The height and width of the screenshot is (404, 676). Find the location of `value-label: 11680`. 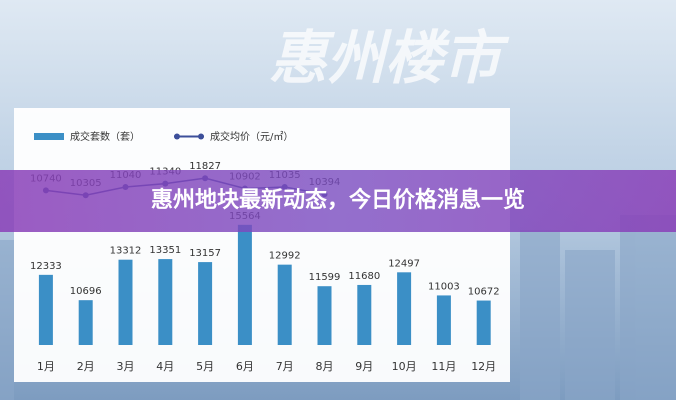

value-label: 11680 is located at coordinates (364, 276).